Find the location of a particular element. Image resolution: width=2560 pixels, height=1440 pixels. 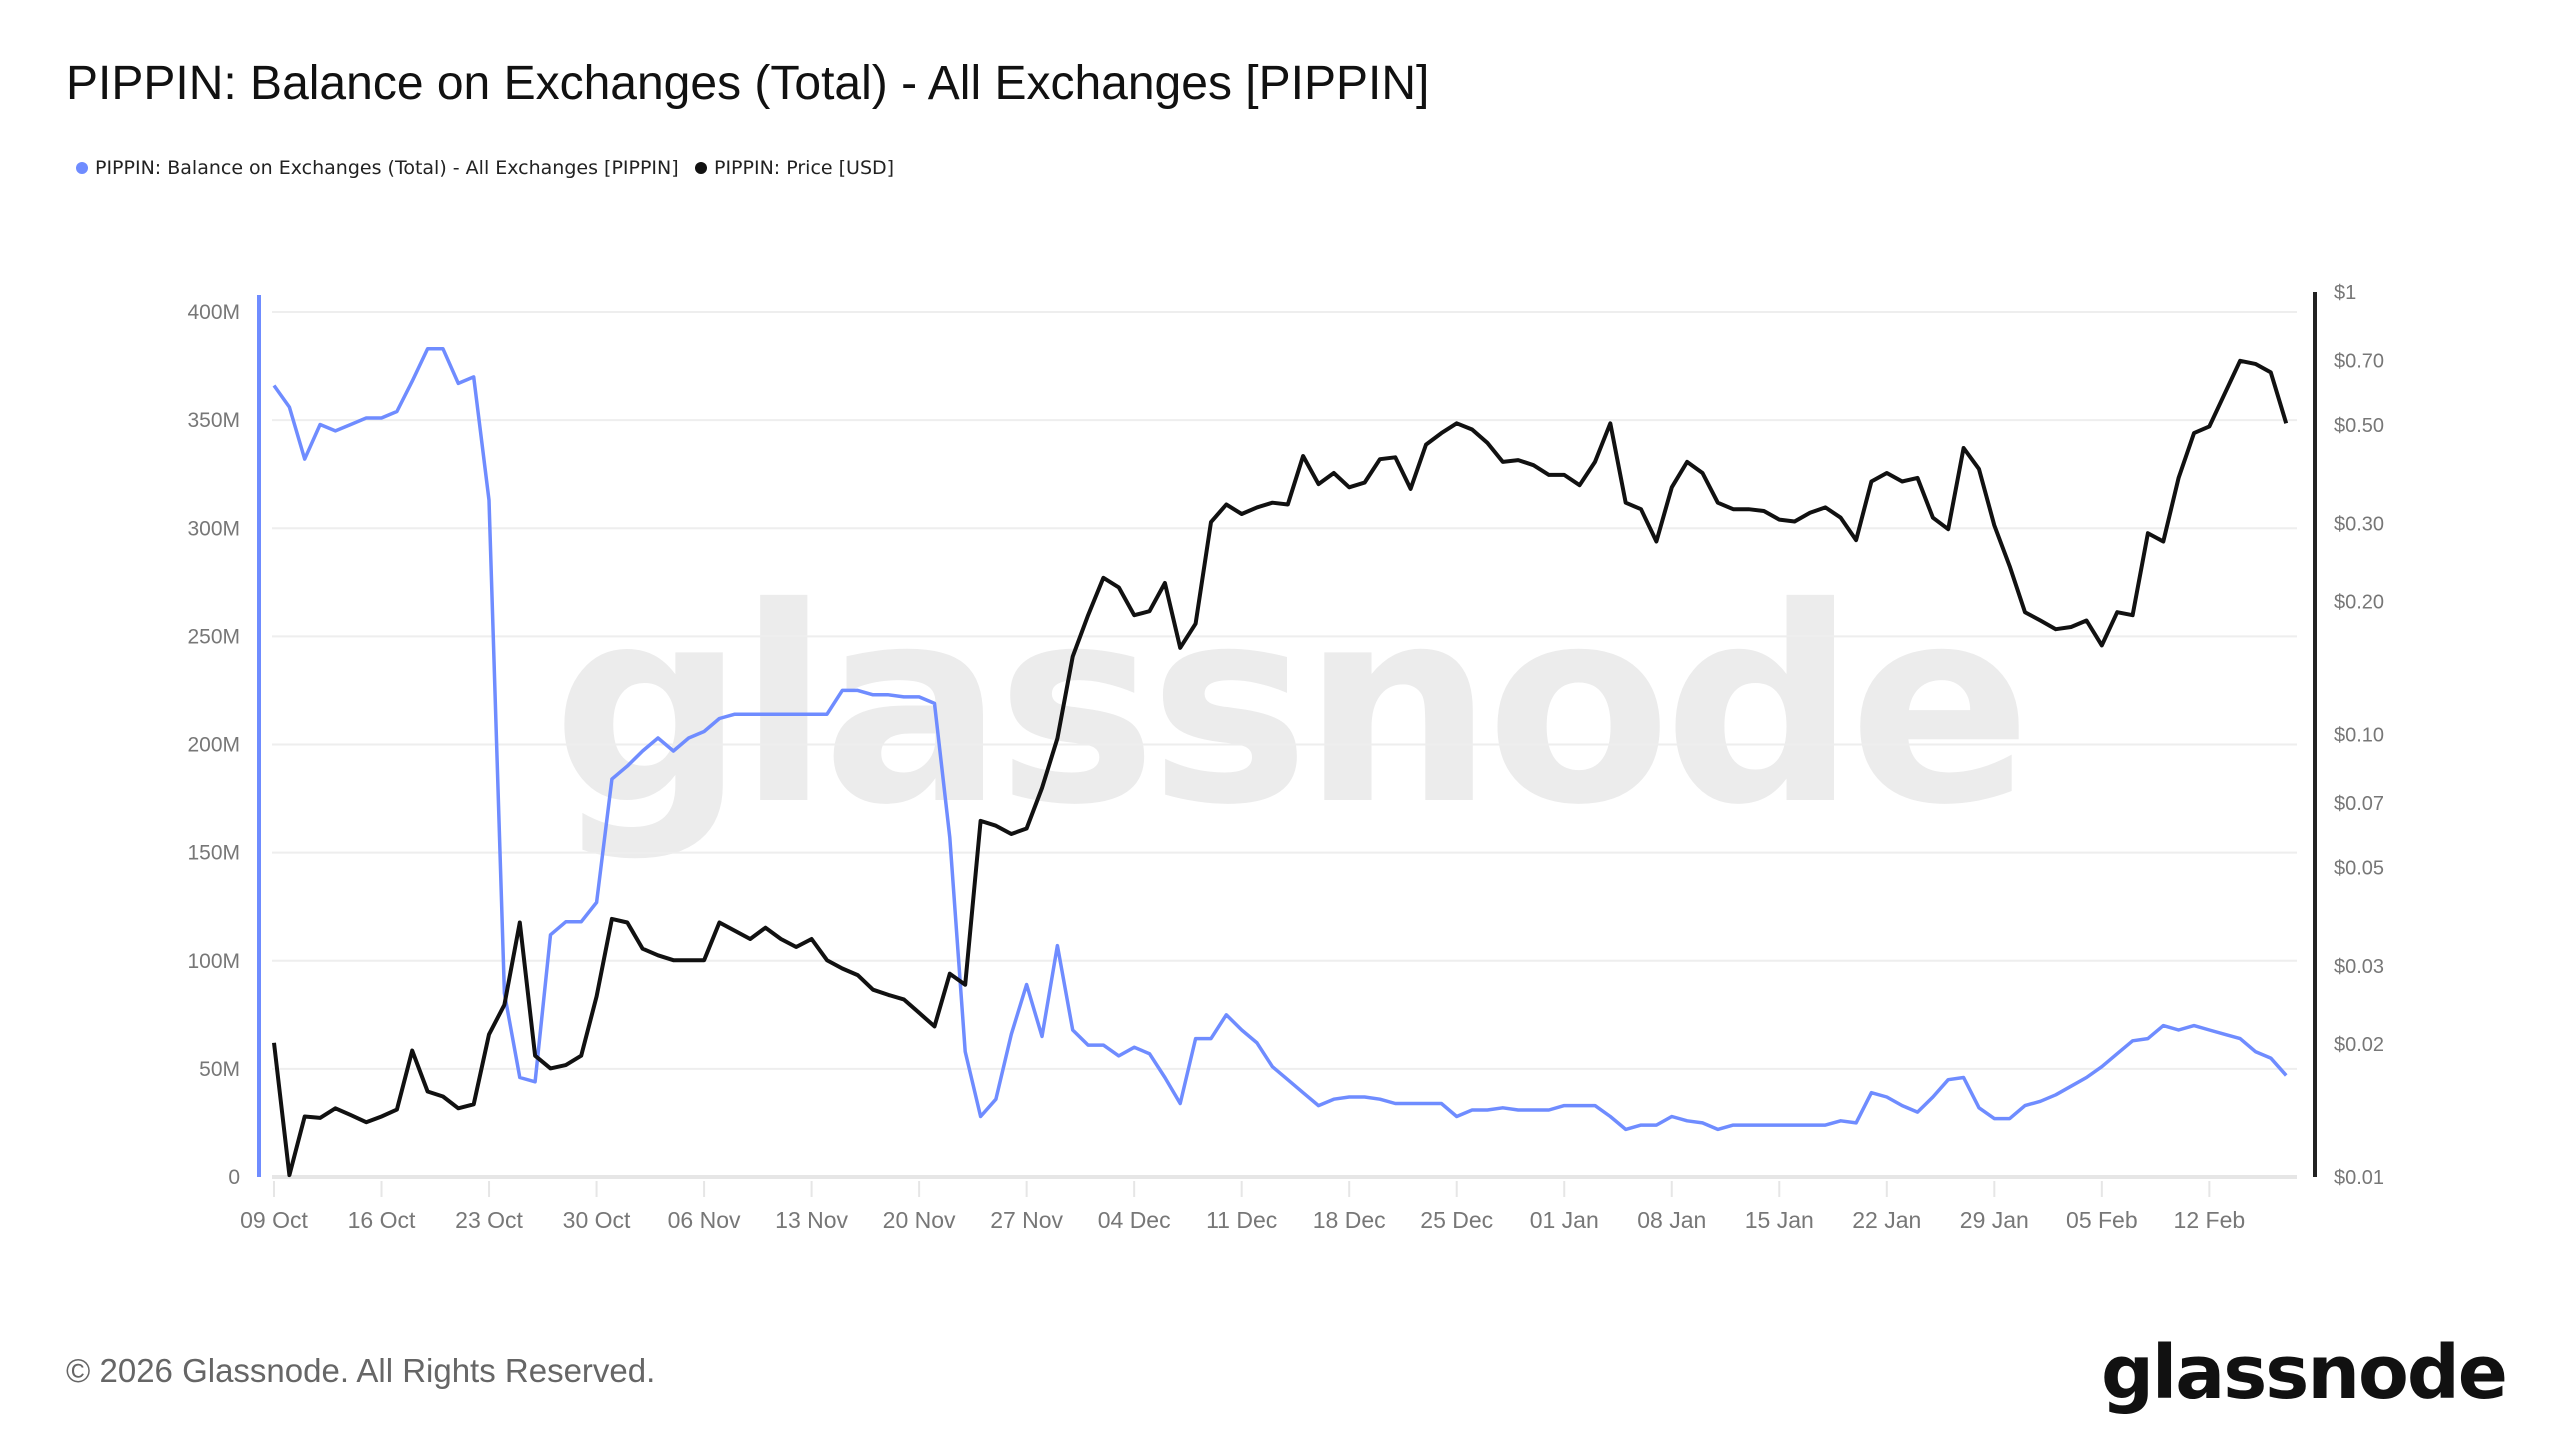

copyright-footer: © 2026 Glassnode. All Rights Reserved. is located at coordinates (361, 1370).